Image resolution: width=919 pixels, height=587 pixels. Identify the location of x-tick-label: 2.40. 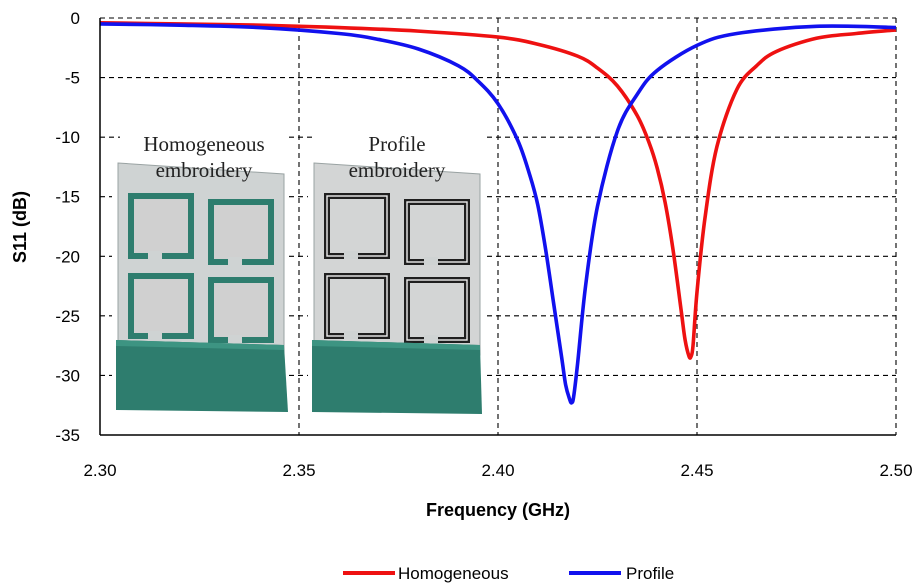
(497, 470).